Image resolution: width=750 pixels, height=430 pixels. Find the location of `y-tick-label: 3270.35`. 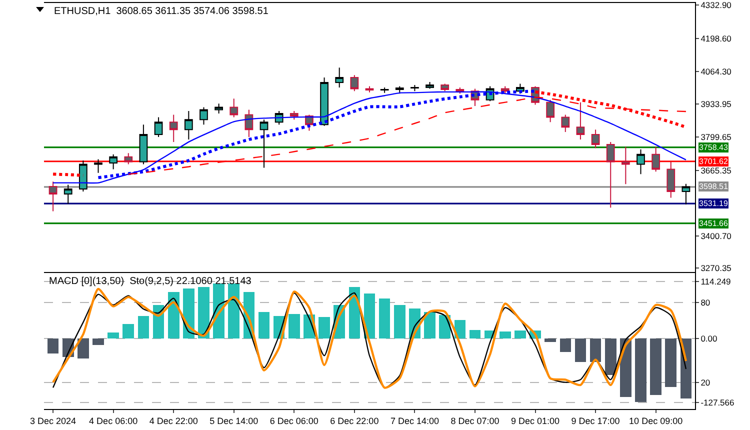

y-tick-label: 3270.35 is located at coordinates (716, 268).